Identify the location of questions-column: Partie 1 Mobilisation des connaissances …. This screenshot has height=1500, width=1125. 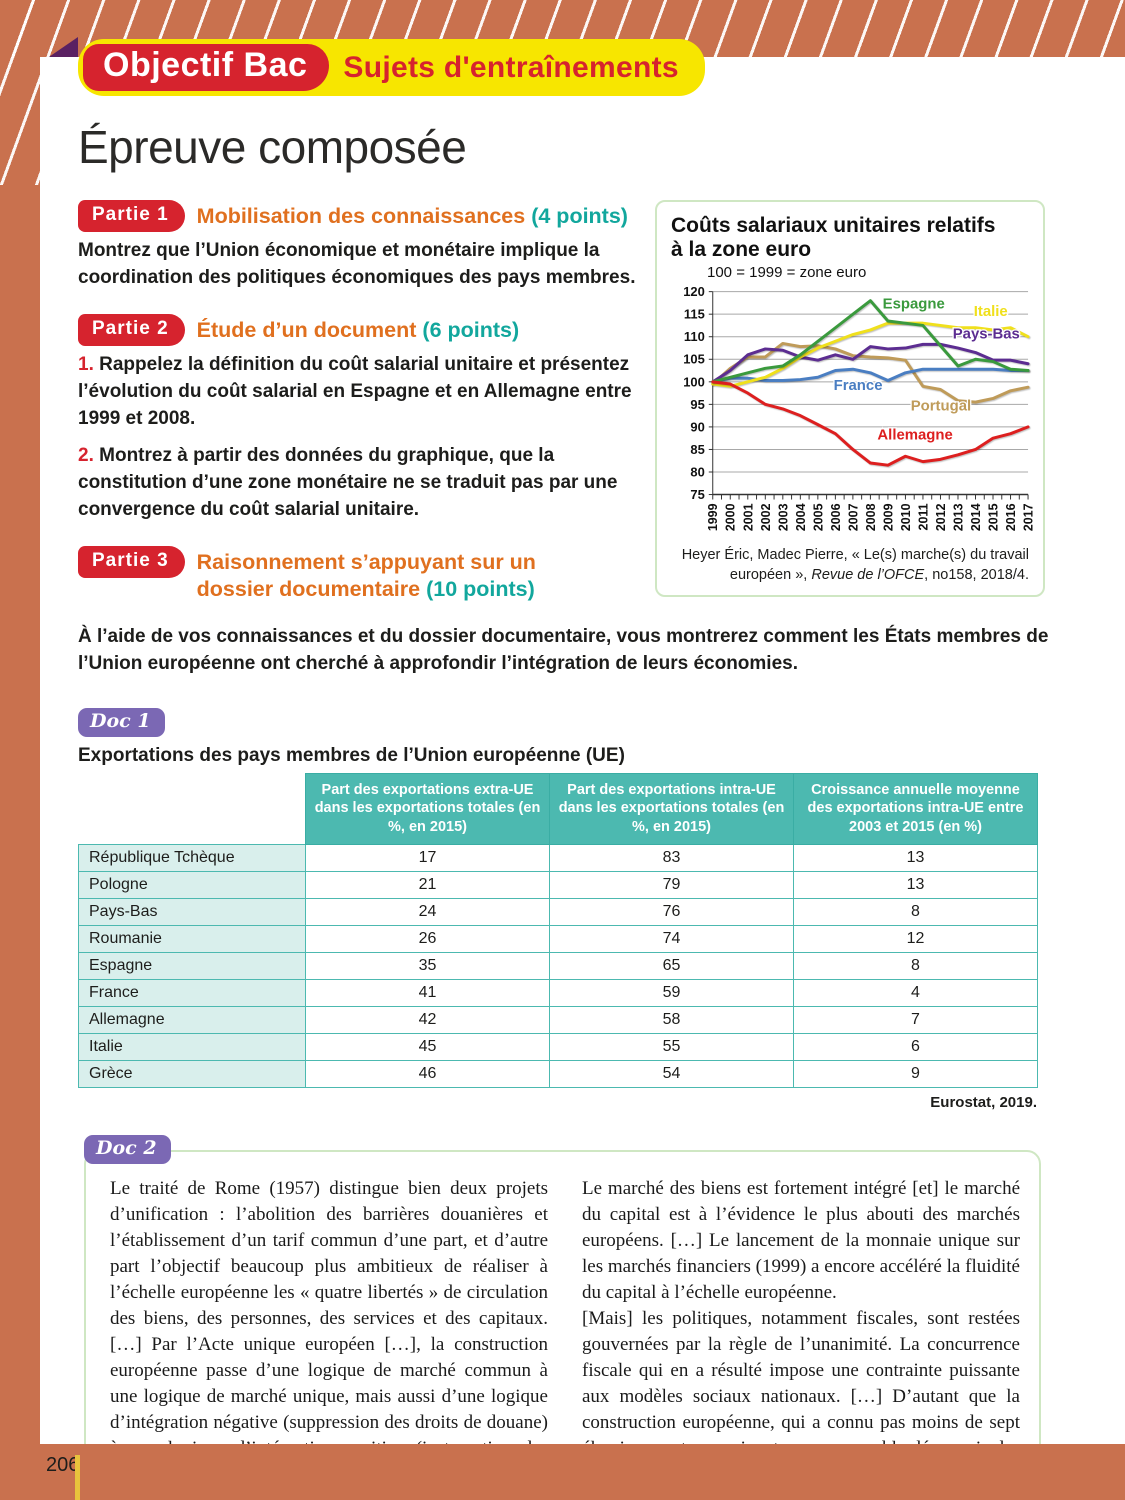
(366, 404).